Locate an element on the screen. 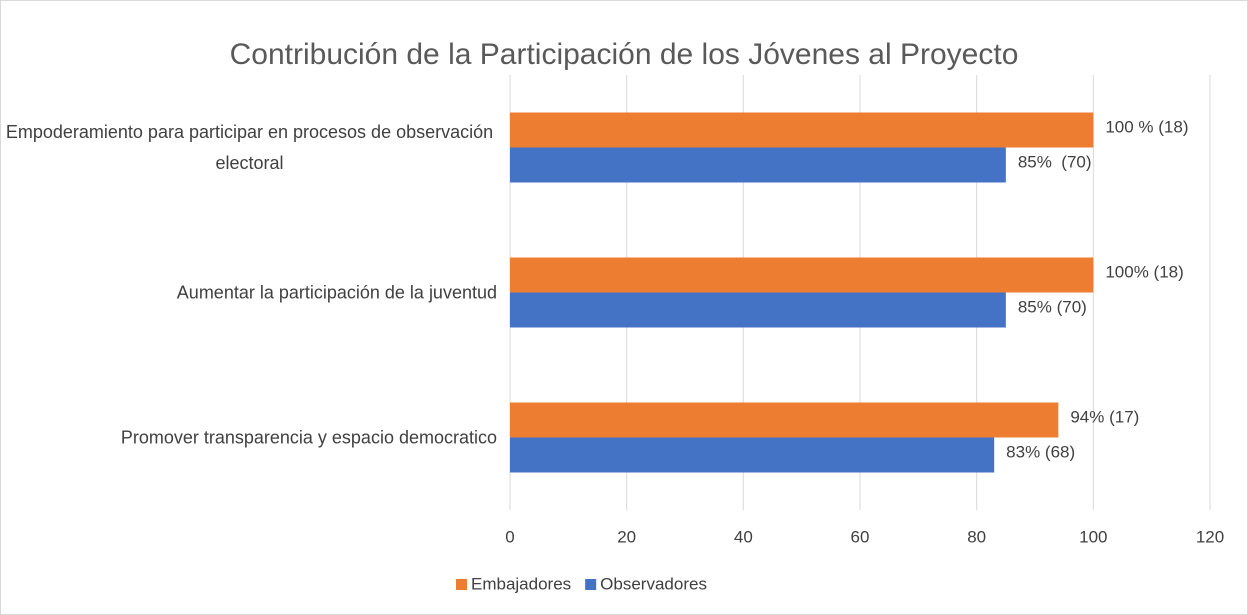  data-label: 100 % (18) is located at coordinates (1146, 126).